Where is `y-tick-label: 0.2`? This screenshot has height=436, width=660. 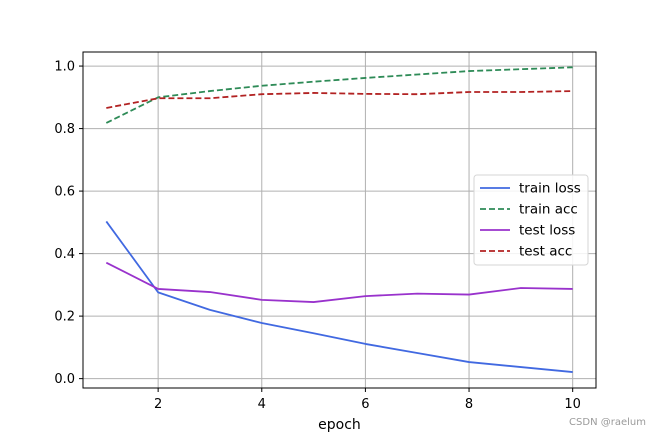 y-tick-label: 0.2 is located at coordinates (64, 317).